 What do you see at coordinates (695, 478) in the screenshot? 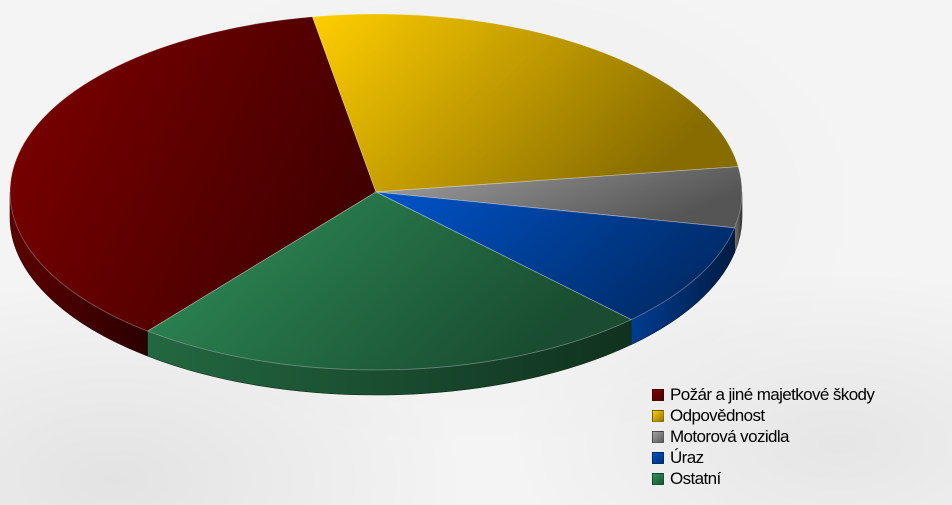
I see `legend-label: Ostatní` at bounding box center [695, 478].